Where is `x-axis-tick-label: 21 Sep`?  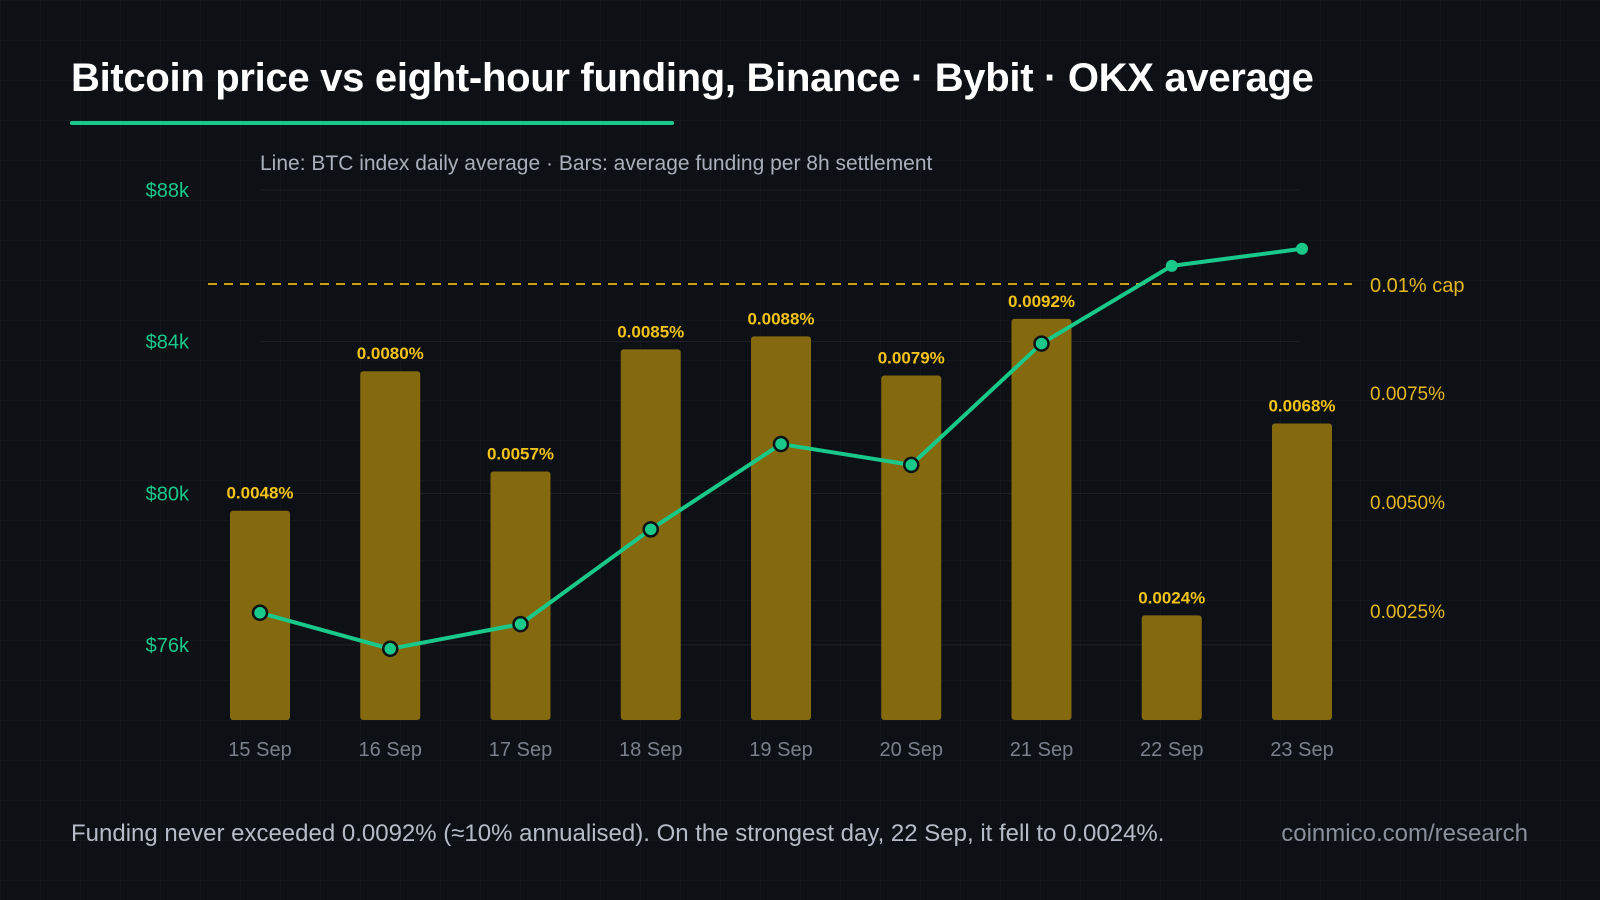
x-axis-tick-label: 21 Sep is located at coordinates (1041, 750).